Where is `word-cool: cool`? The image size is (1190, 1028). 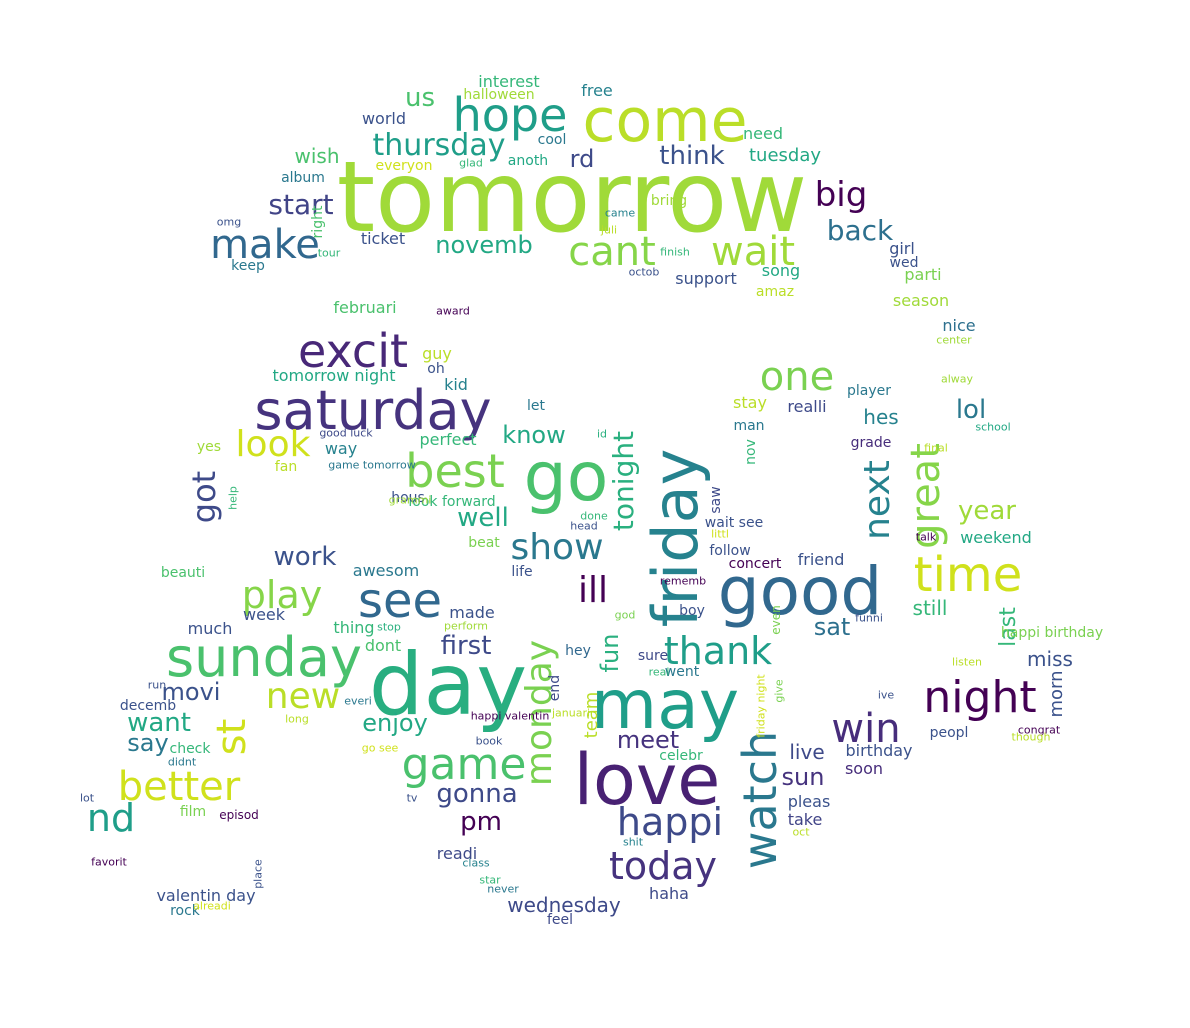
word-cool: cool is located at coordinates (552, 140).